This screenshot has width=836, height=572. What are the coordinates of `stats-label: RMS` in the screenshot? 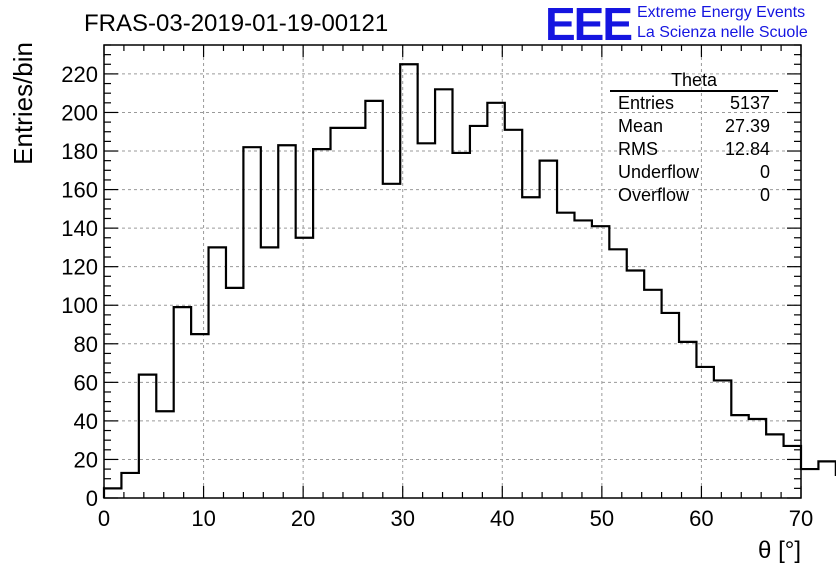 It's located at (638, 149).